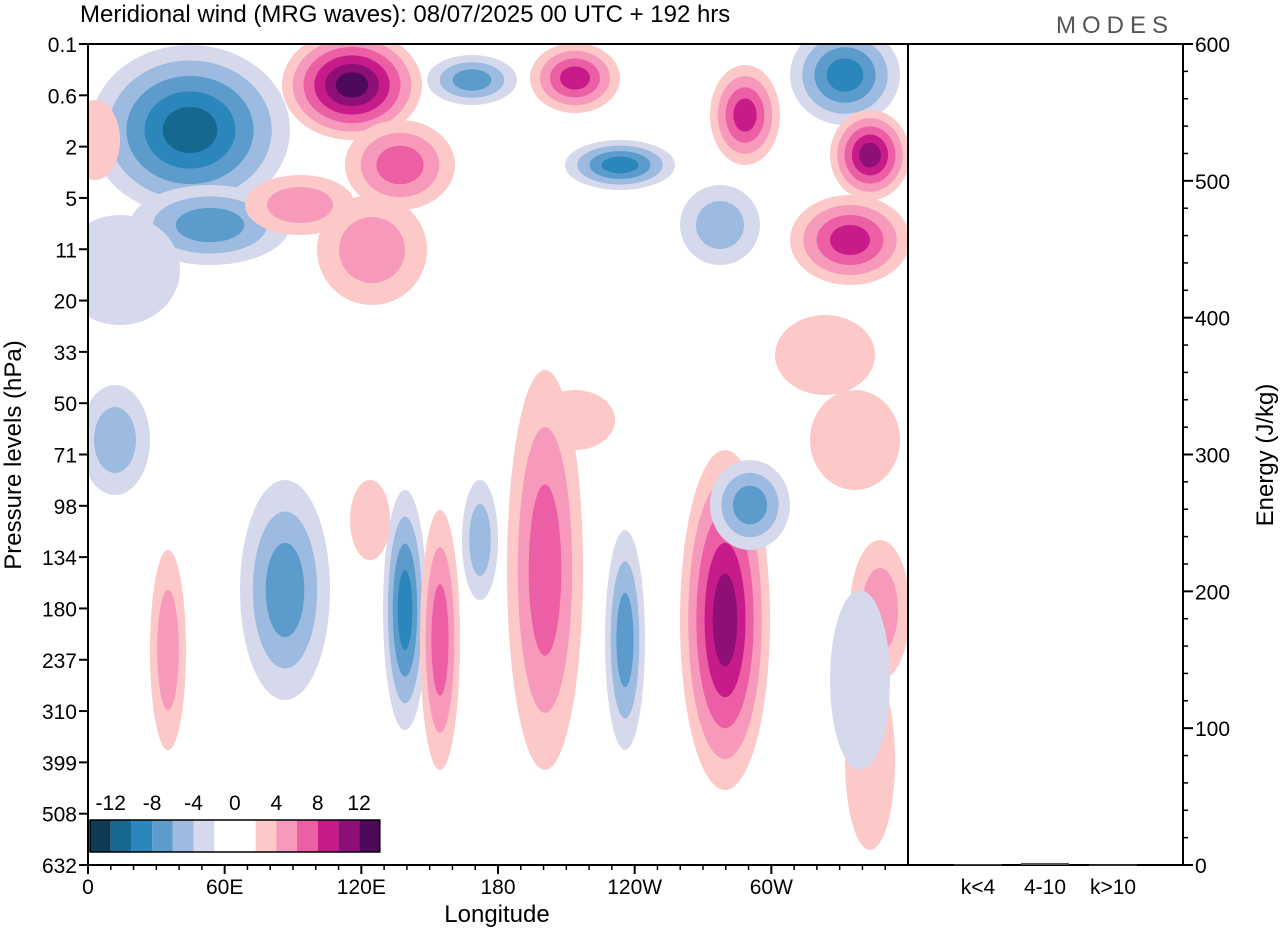  Describe the element at coordinates (497, 887) in the screenshot. I see `x-tick-label: 180` at that location.